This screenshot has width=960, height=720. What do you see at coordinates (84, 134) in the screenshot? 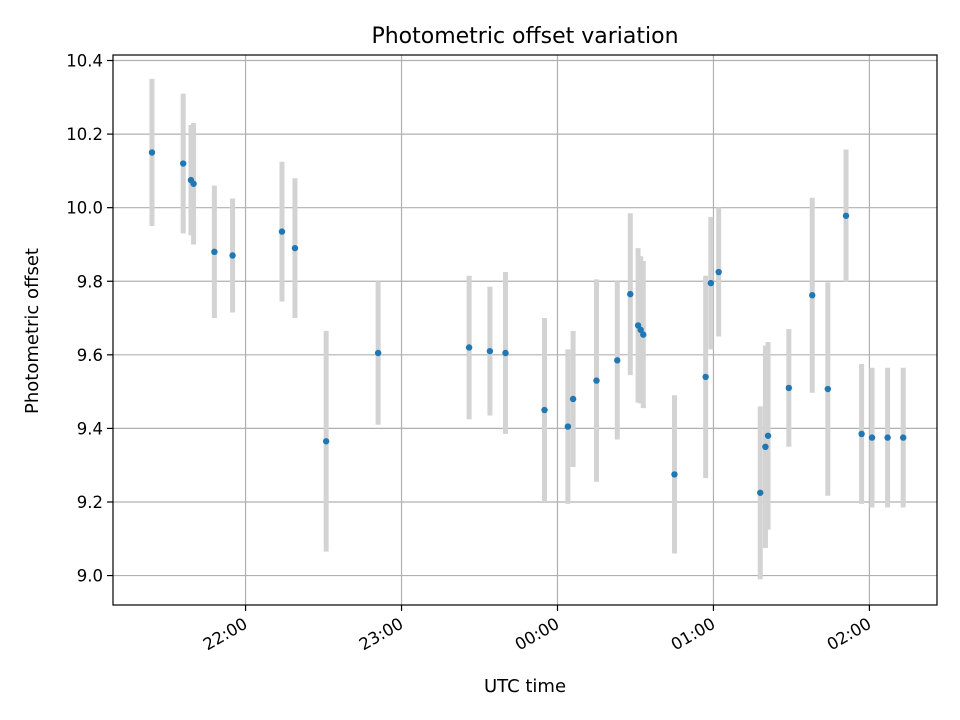
I see `y-tick-label: 10.2` at bounding box center [84, 134].